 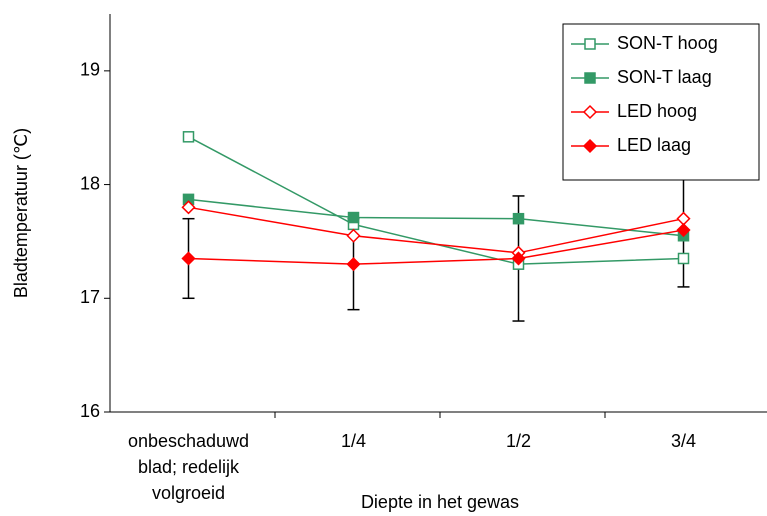 What do you see at coordinates (188, 467) in the screenshot?
I see `x-tick-label: onbeschaduwd blad; redelijk volgroeid` at bounding box center [188, 467].